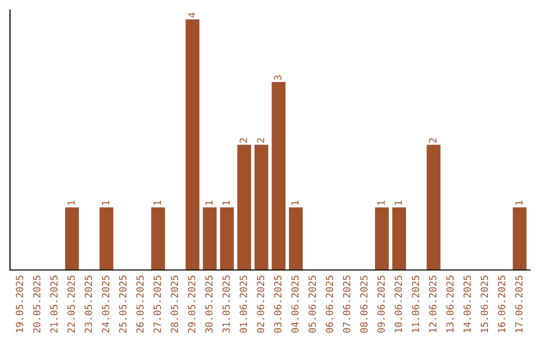 The height and width of the screenshot is (340, 540). Describe the element at coordinates (398, 304) in the screenshot. I see `x-tick-label: 10.06.2025` at that location.